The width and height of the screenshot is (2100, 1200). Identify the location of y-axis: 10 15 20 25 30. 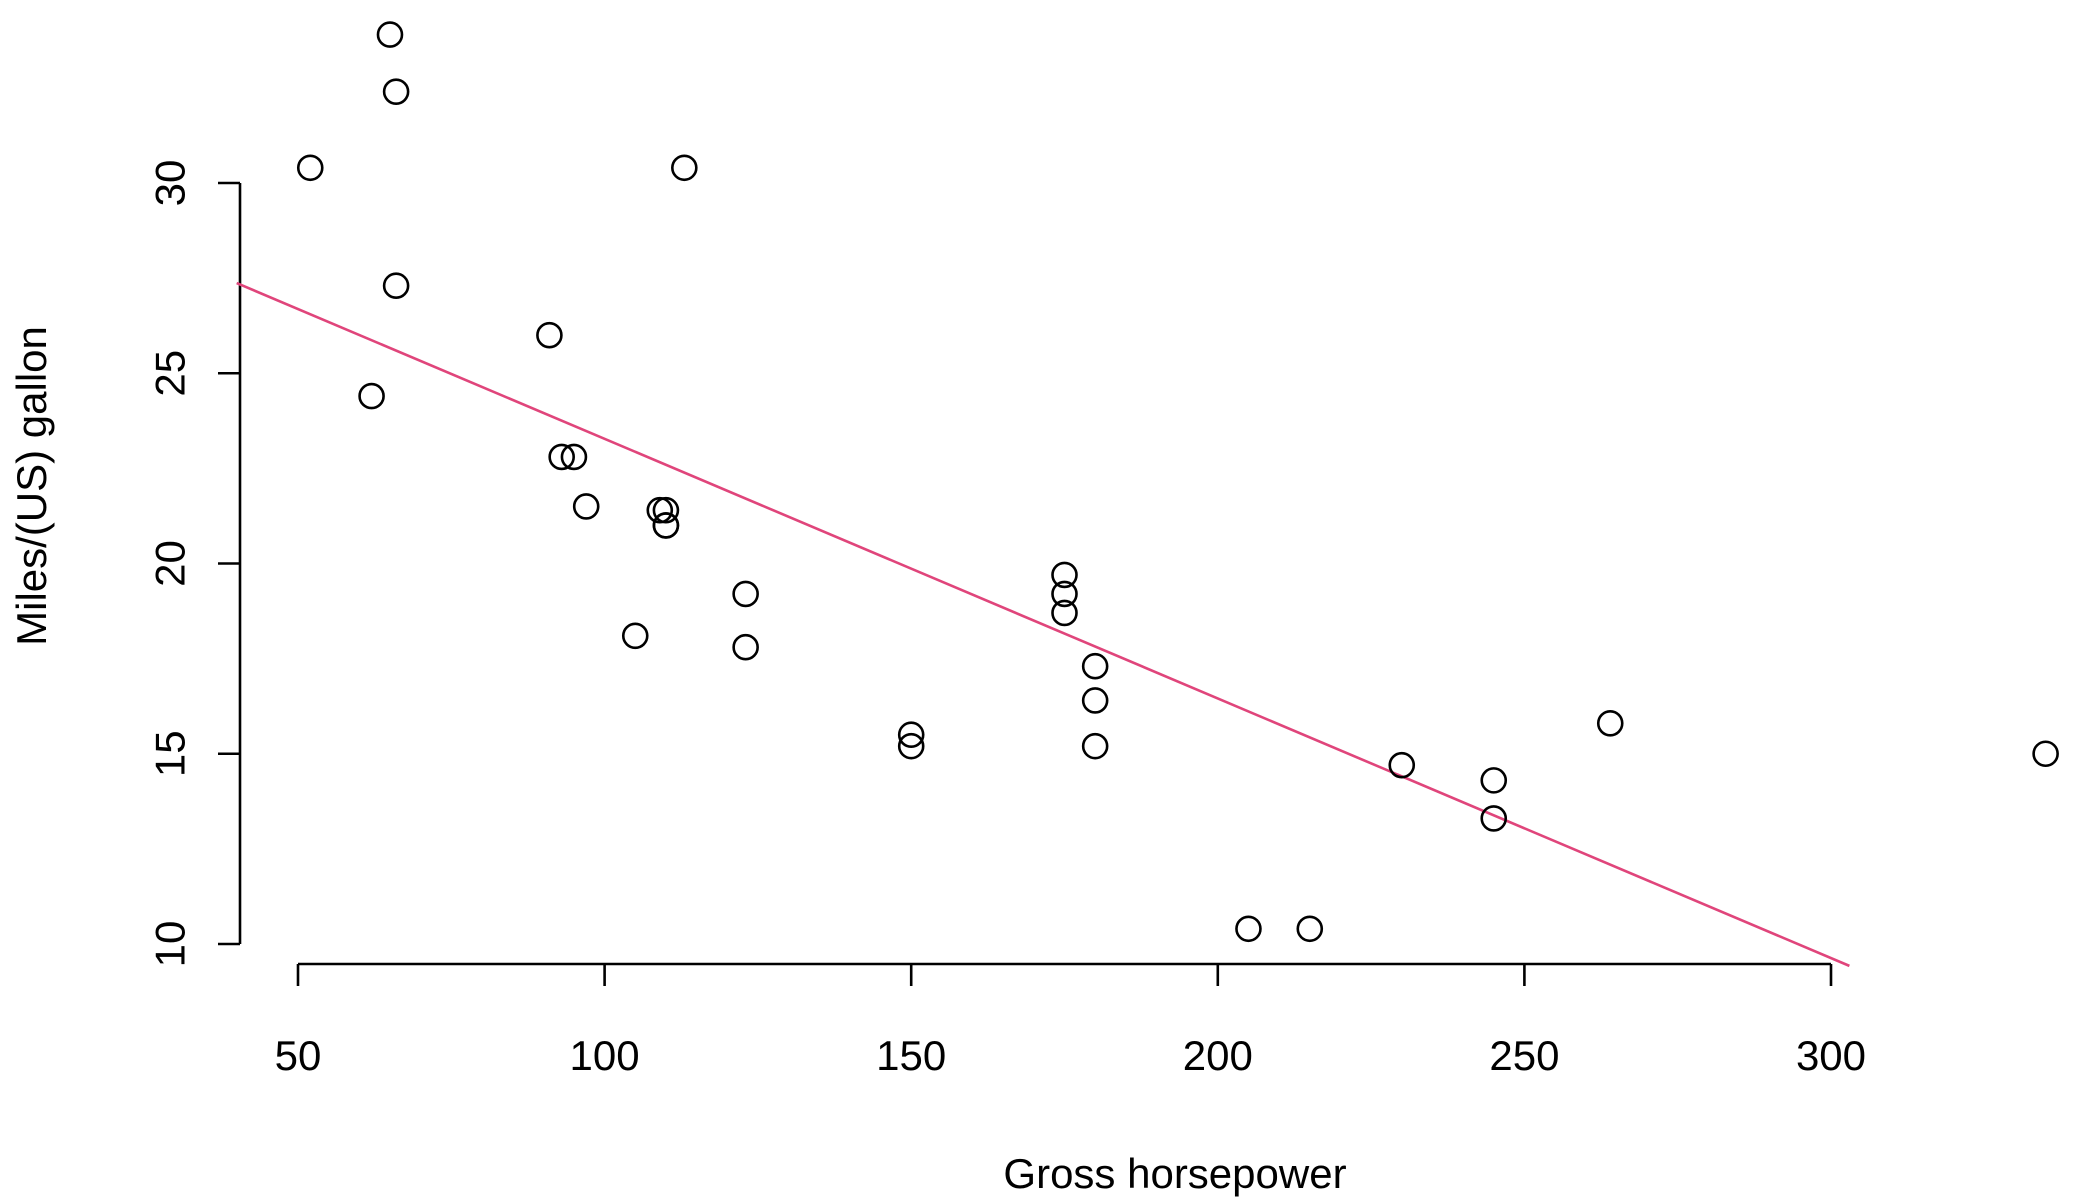
(194, 564).